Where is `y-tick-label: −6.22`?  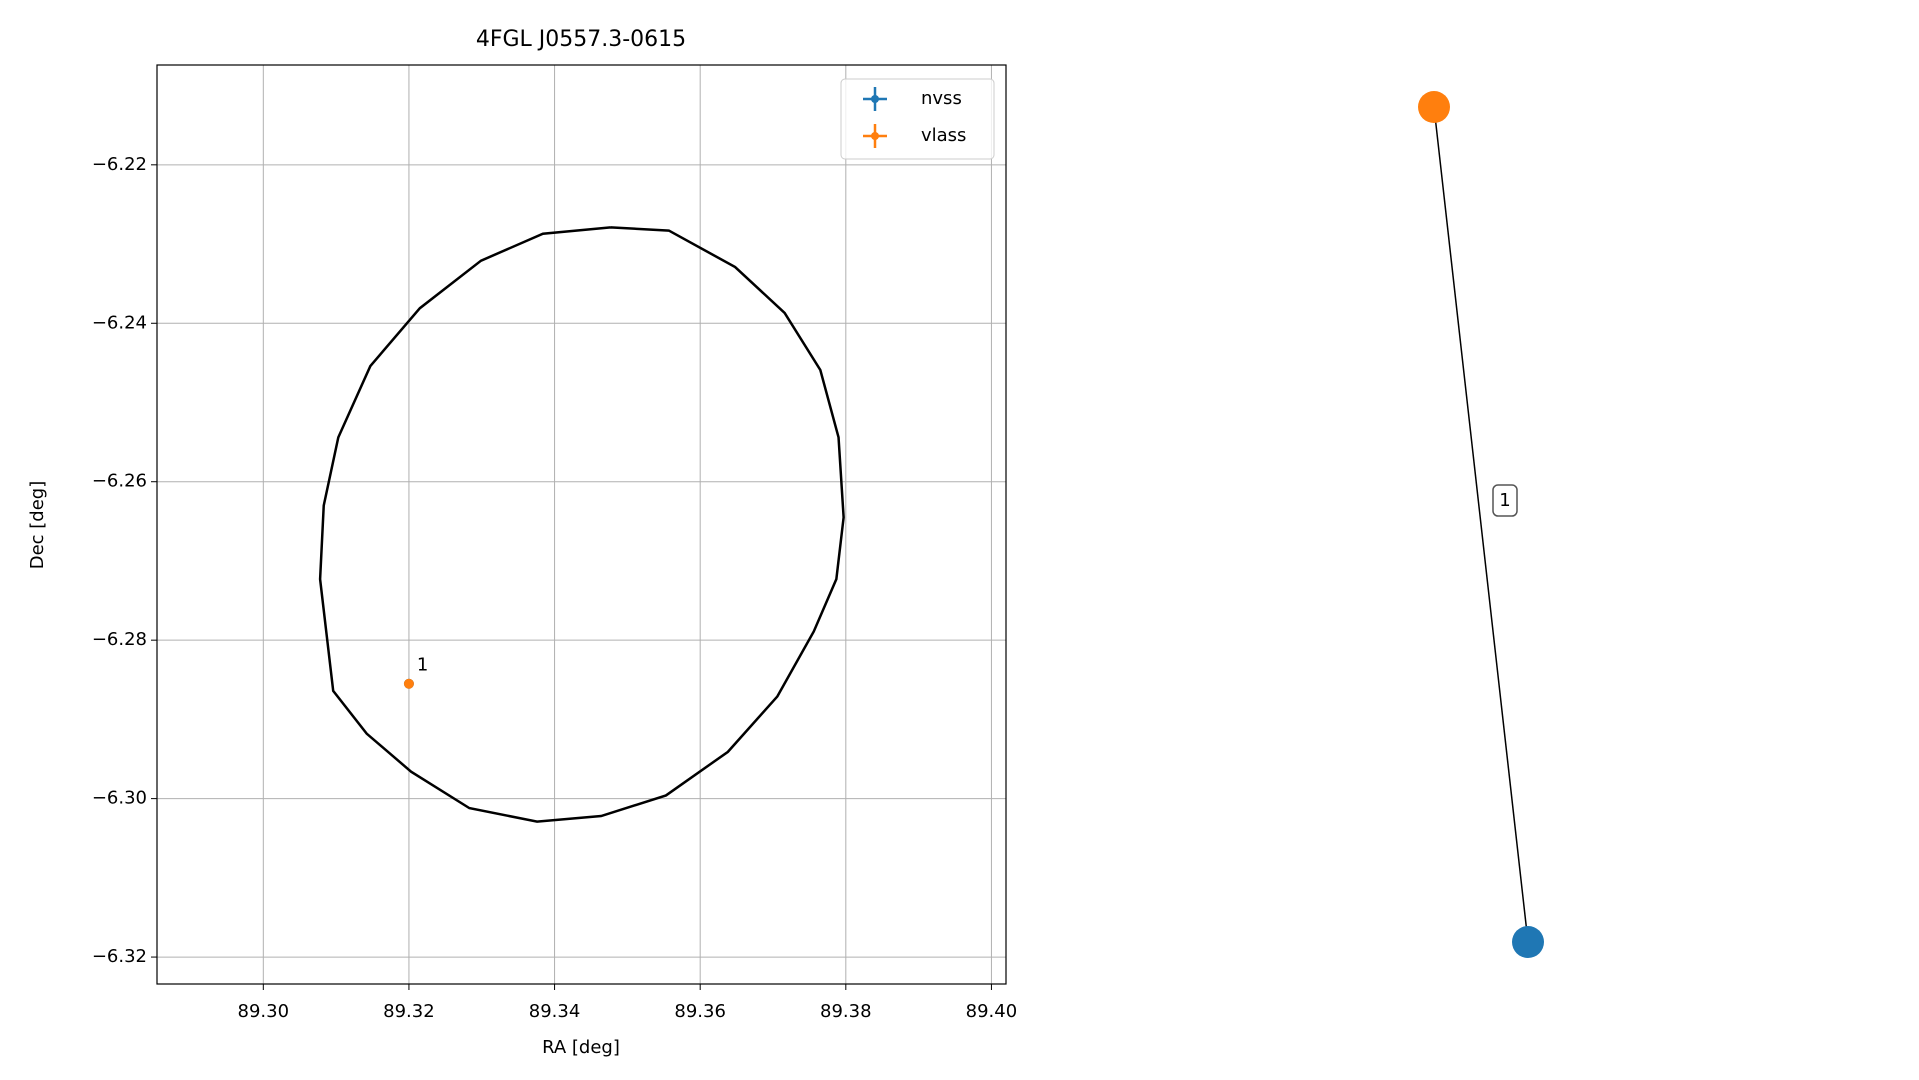
y-tick-label: −6.22 is located at coordinates (119, 164).